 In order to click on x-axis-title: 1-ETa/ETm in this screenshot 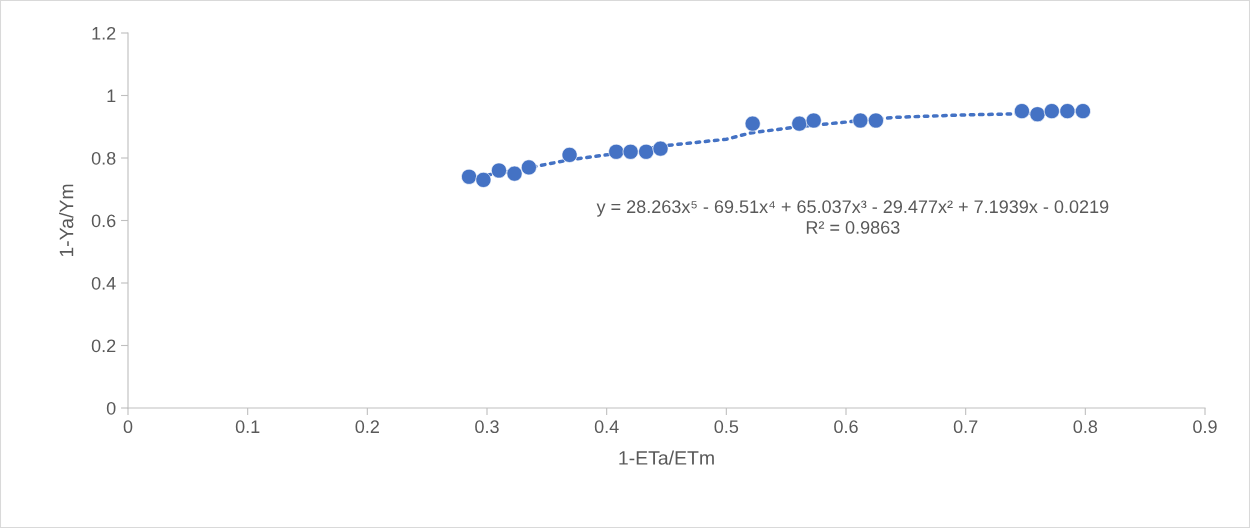, I will do `click(666, 457)`.